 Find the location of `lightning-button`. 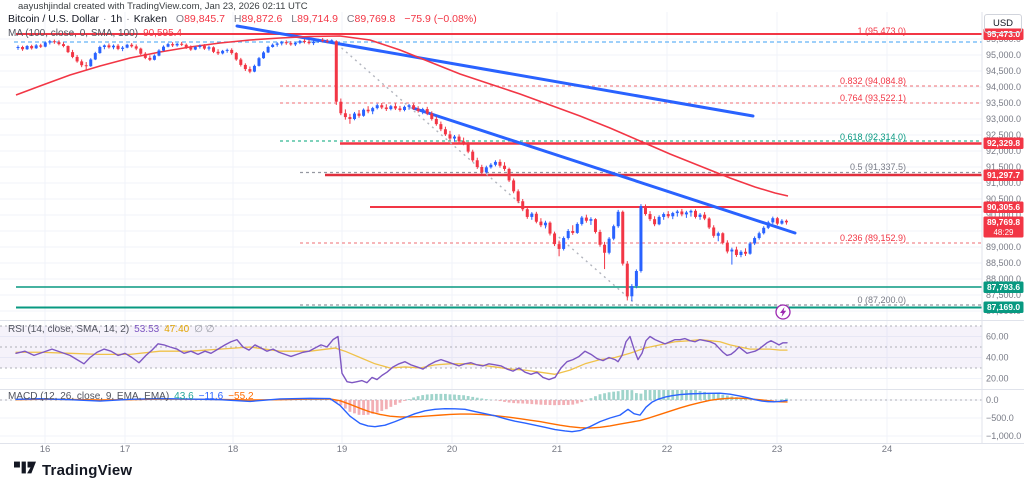

lightning-button is located at coordinates (783, 312).